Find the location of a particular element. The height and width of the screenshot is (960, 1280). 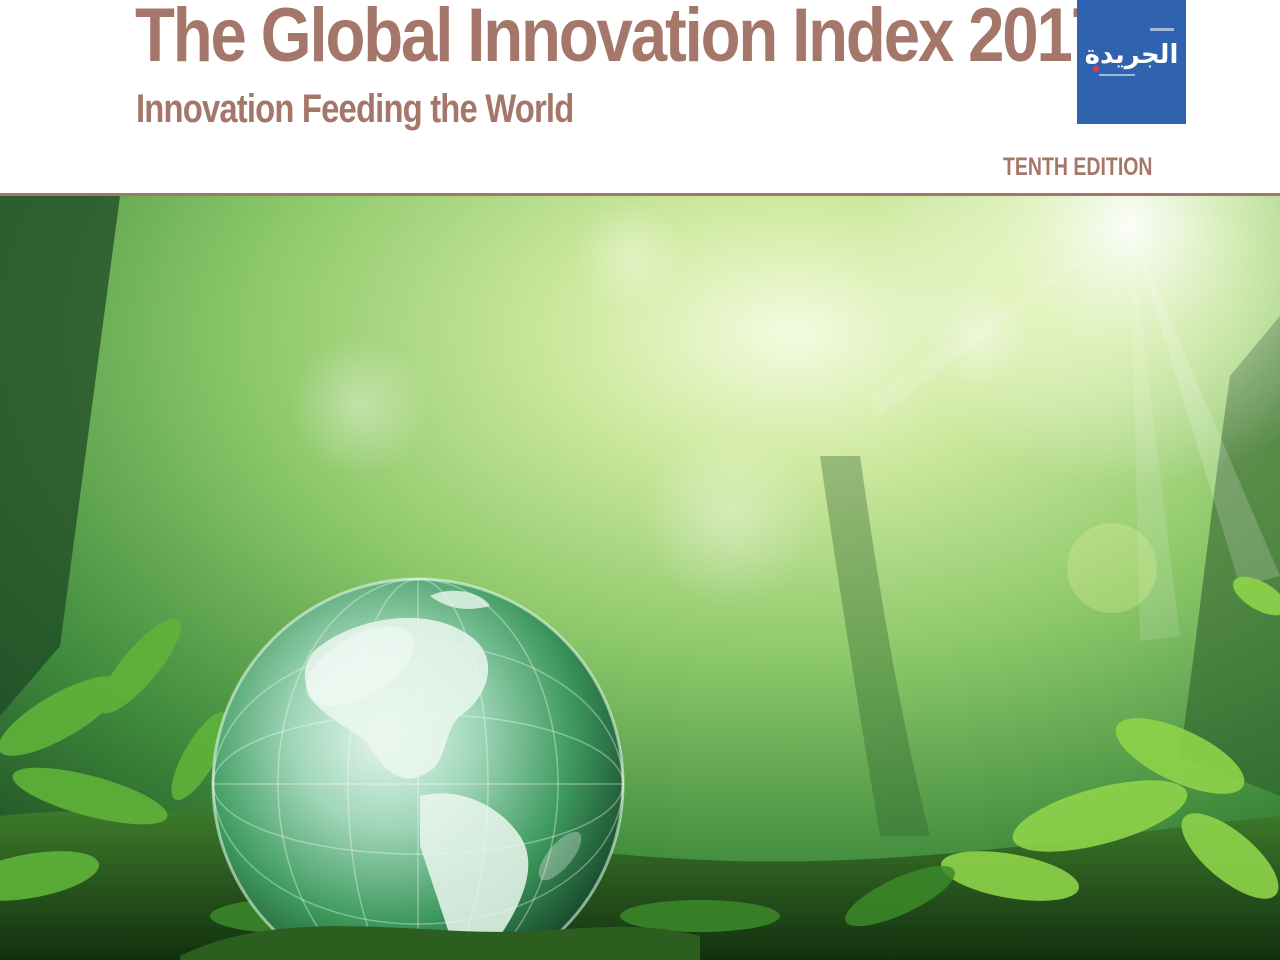

edition-label: TENTH EDITION is located at coordinates (1078, 167).